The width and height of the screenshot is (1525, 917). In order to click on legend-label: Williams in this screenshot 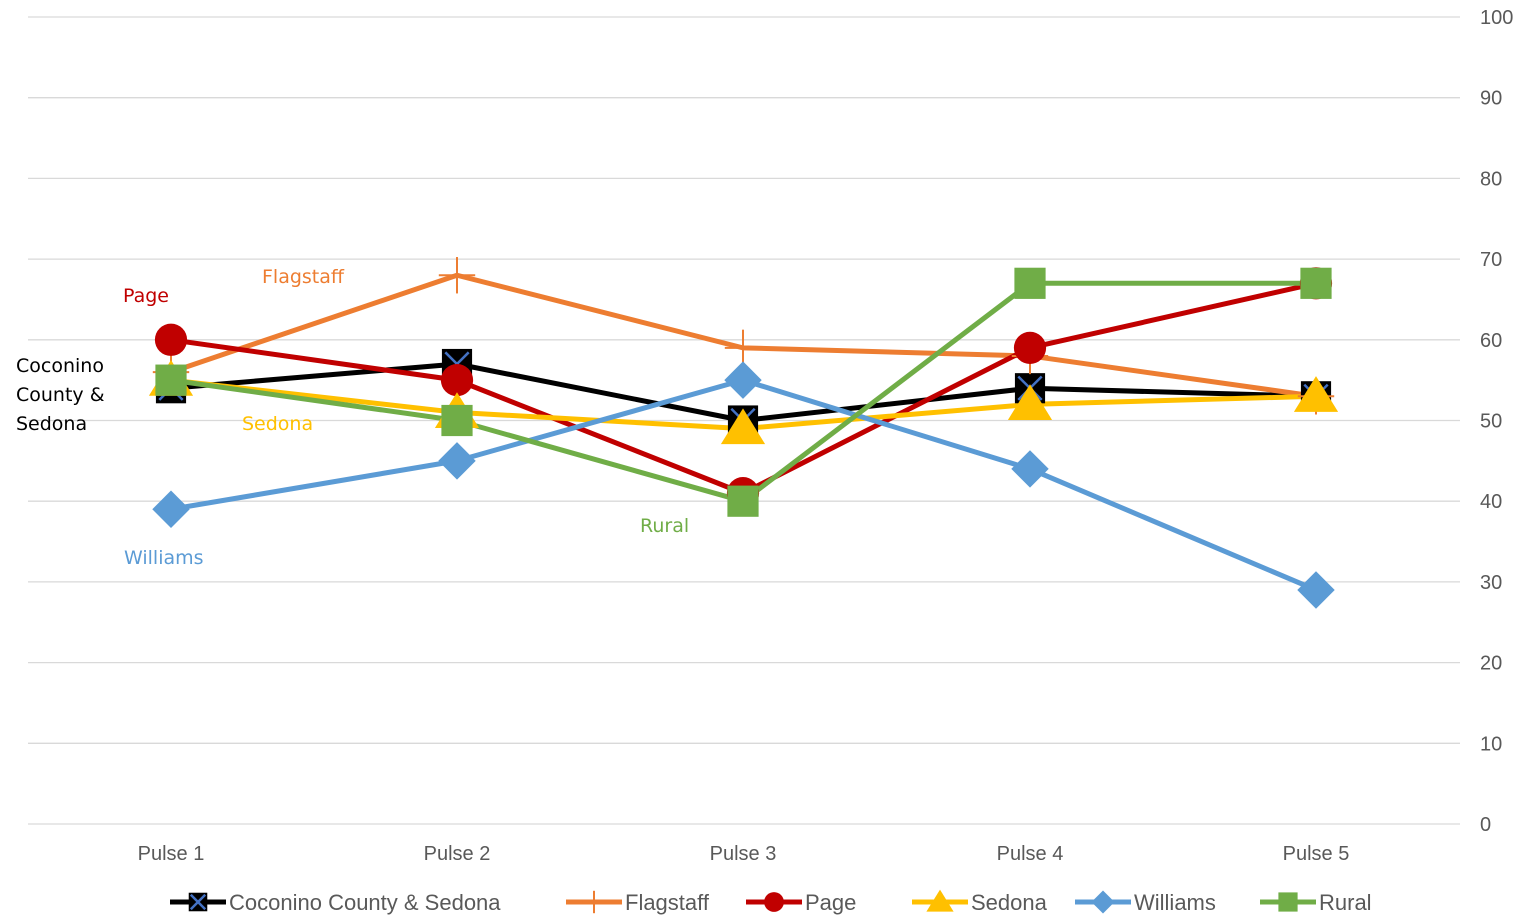, I will do `click(1175, 902)`.